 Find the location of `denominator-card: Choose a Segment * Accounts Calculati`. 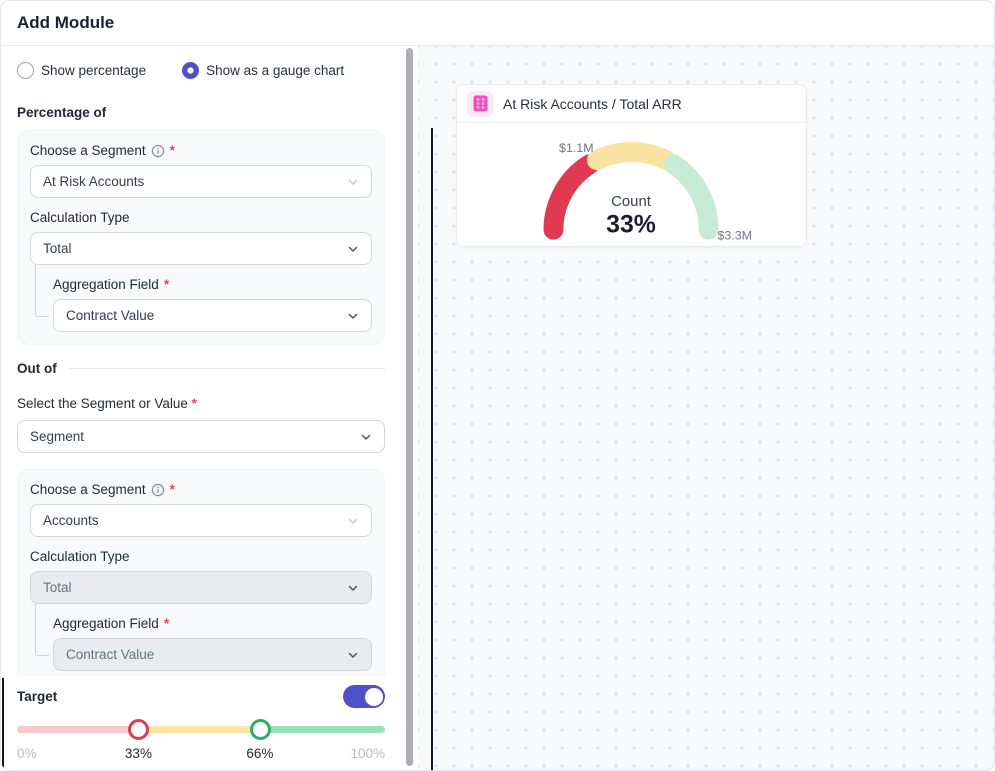

denominator-card: Choose a Segment * Accounts Calculati is located at coordinates (201, 576).